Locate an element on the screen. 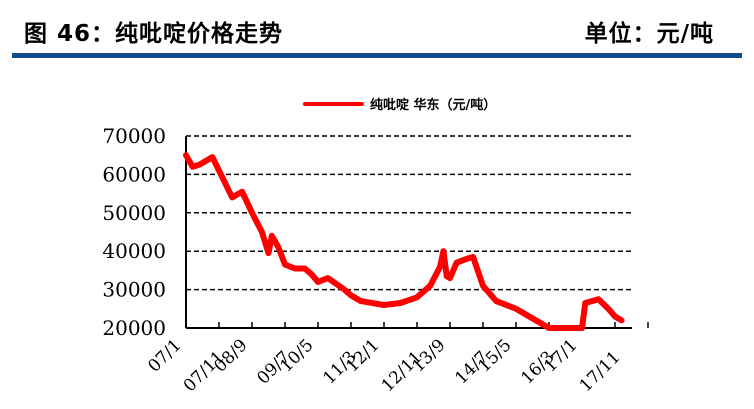 Image resolution: width=754 pixels, height=409 pixels. title-divider is located at coordinates (377, 55).